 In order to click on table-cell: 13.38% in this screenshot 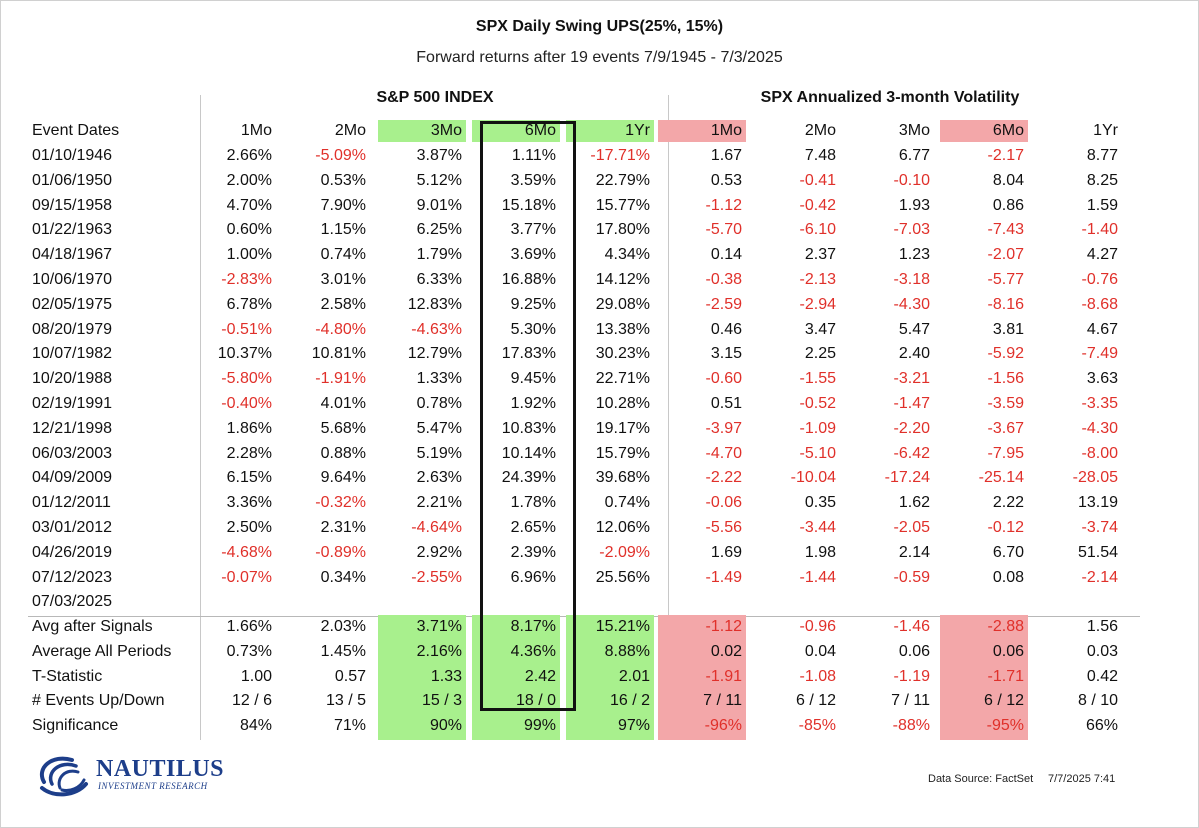, I will do `click(622, 329)`.